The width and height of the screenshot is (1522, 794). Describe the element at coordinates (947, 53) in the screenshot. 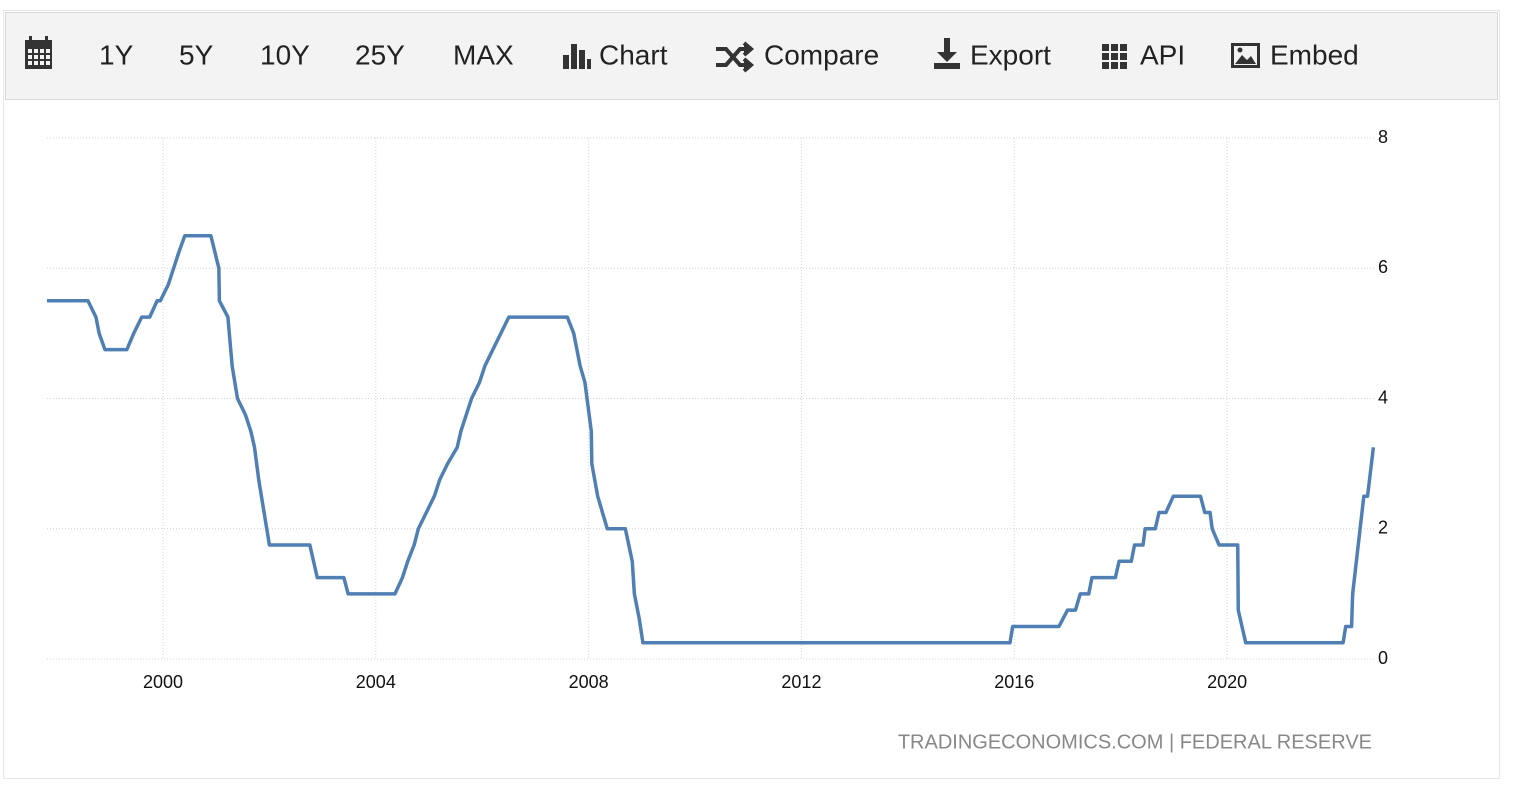

I see `export-icon` at that location.